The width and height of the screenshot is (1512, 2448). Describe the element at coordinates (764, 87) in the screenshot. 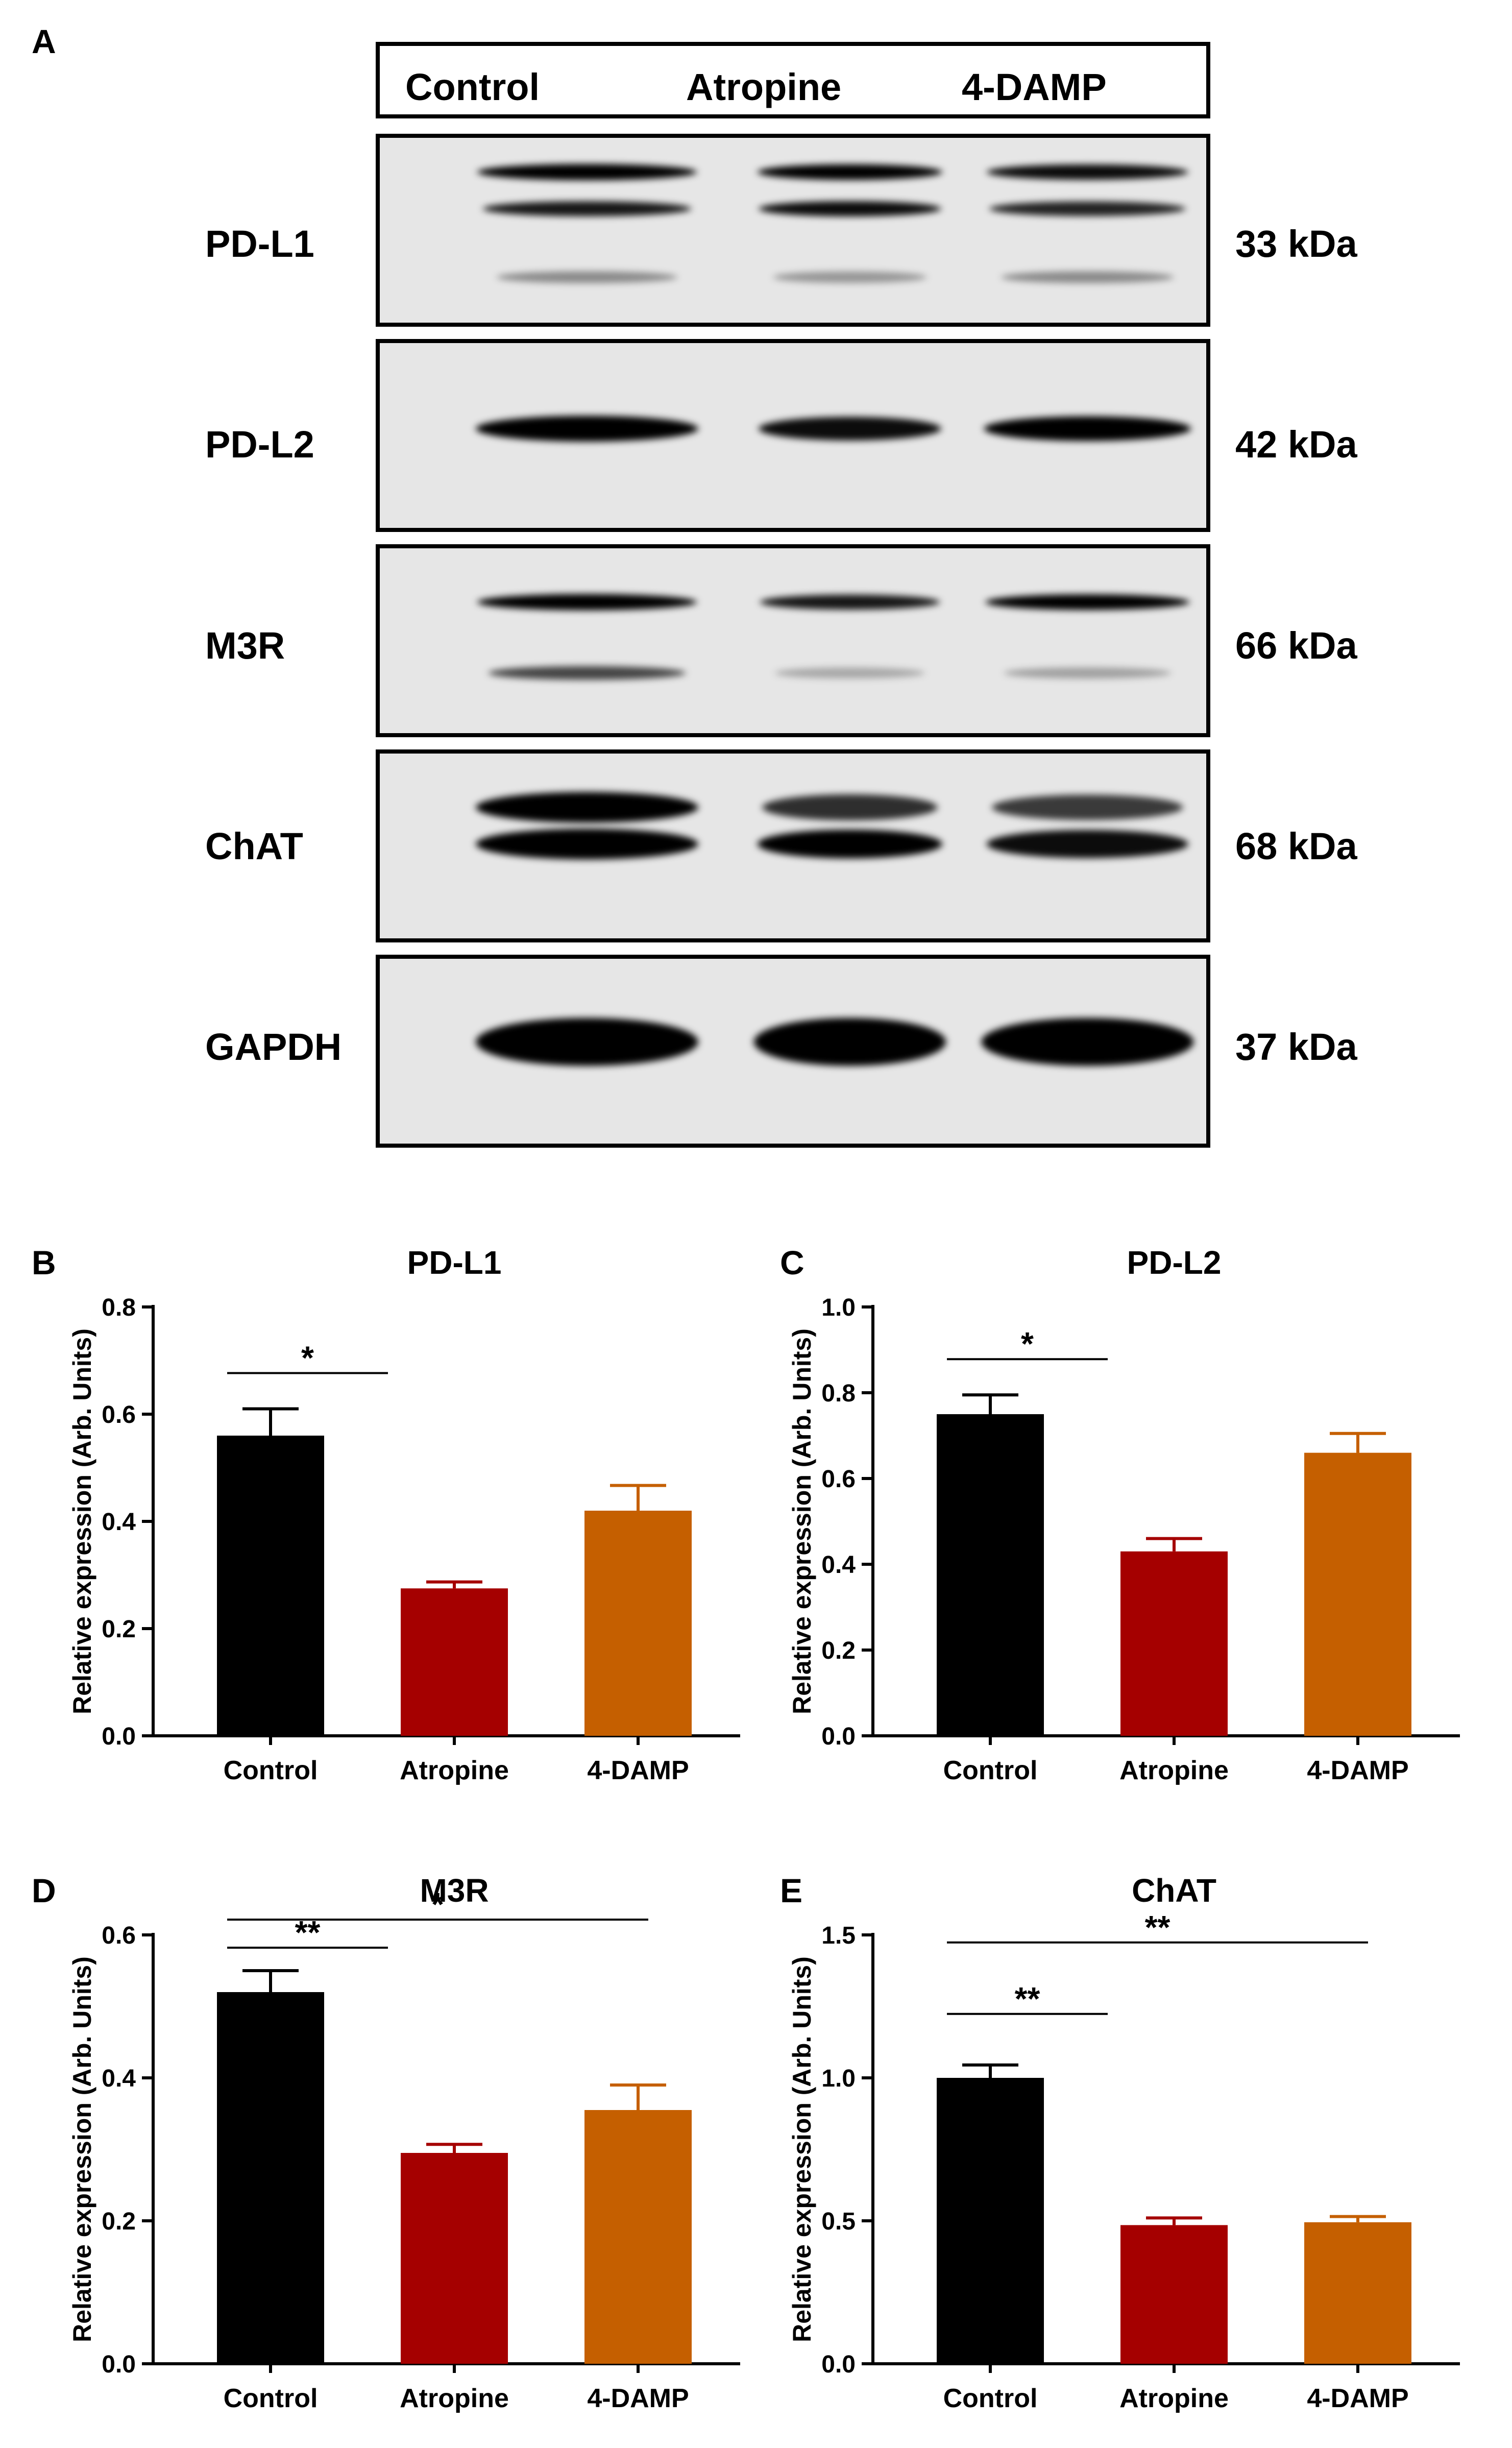

I see `lane-label-atropine: Atropine` at that location.